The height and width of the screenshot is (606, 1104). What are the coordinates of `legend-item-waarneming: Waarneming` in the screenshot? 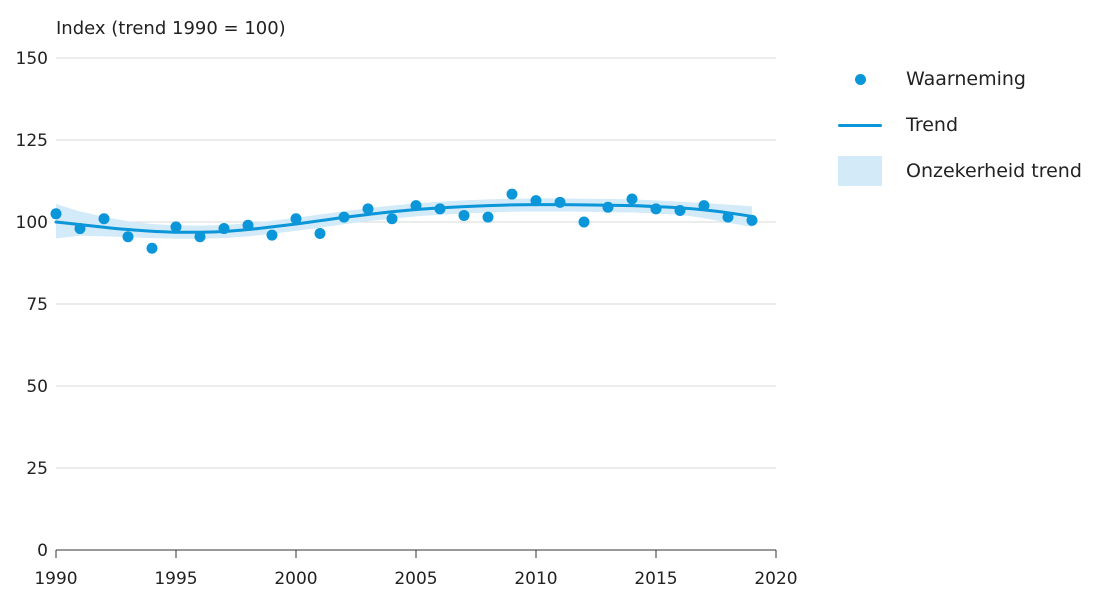 It's located at (960, 79).